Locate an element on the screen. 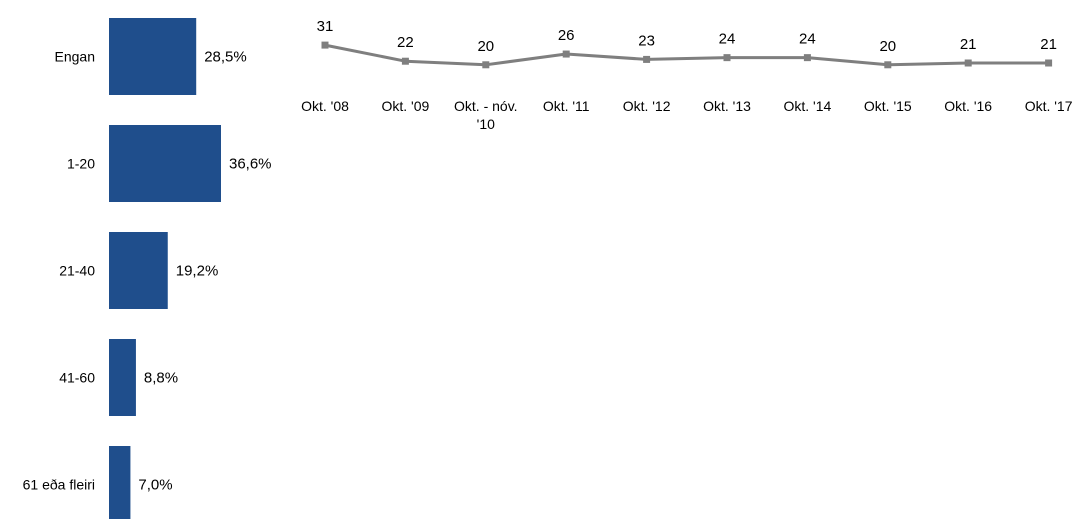 The height and width of the screenshot is (519, 1078). x-tick-label: Okt. '17 is located at coordinates (1049, 106).